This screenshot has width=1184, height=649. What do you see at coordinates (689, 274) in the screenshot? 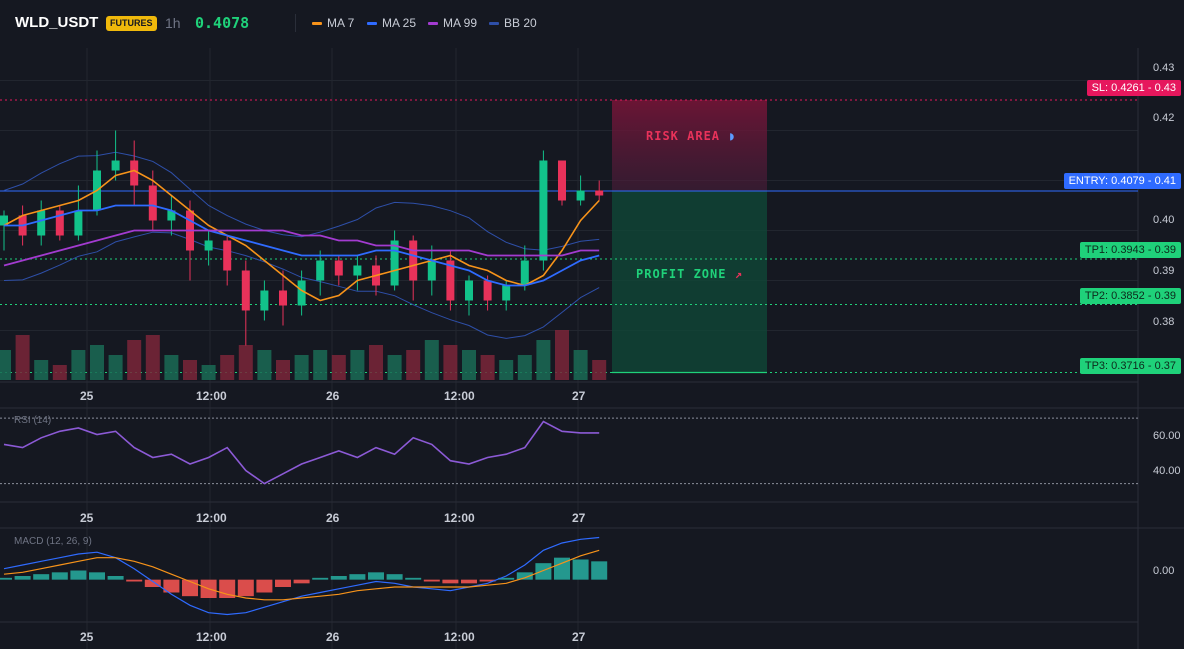
I see `profit-zone-label: PROFIT ZONE ↗` at bounding box center [689, 274].